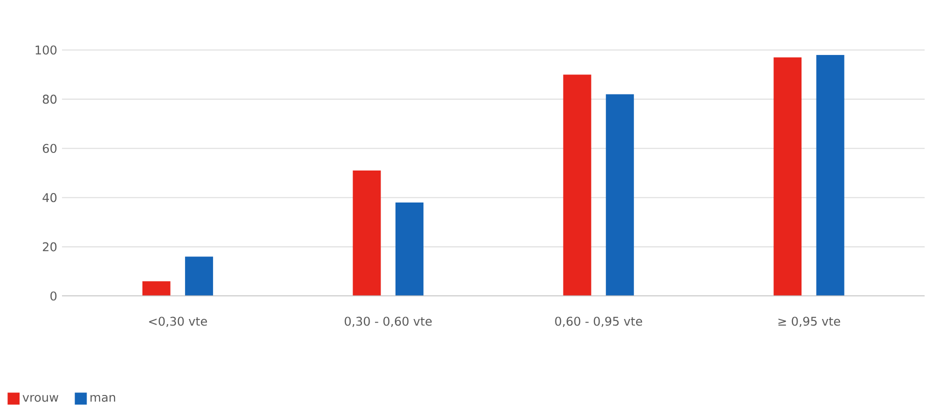 The width and height of the screenshot is (937, 417). I want to click on y-tick-label: 0, so click(53, 296).